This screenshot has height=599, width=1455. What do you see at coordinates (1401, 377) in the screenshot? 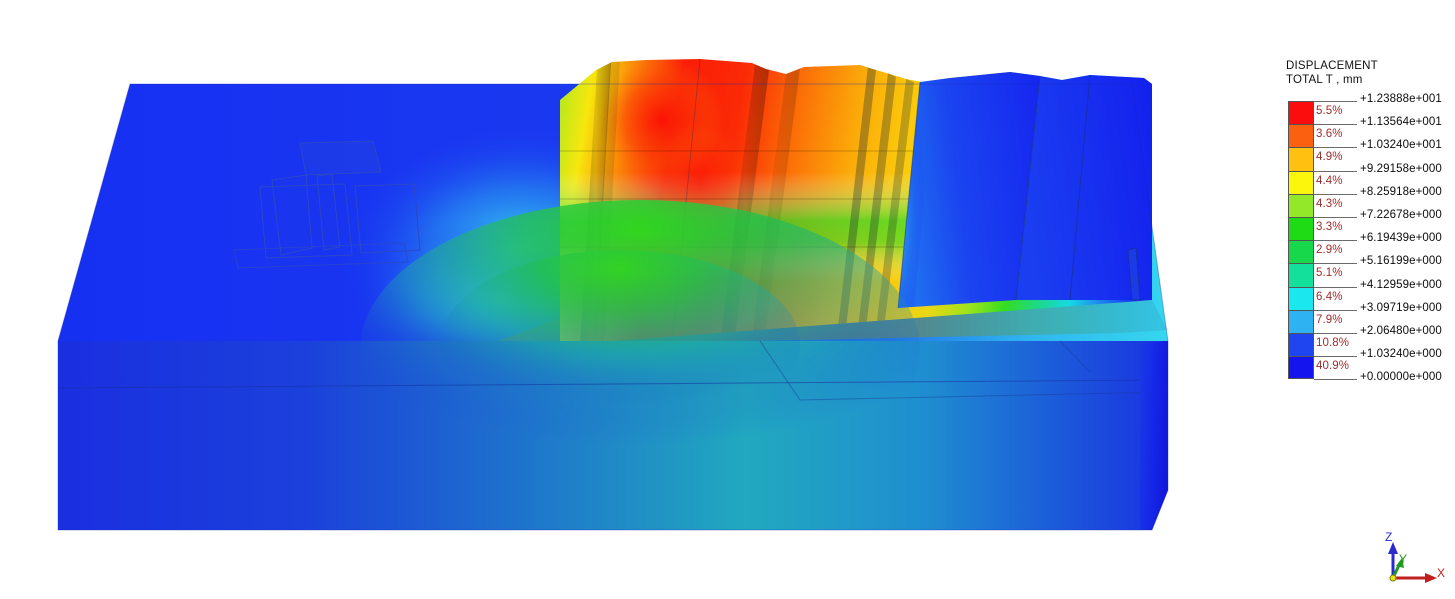
I see `legend-value-12: +0.00000e+000` at bounding box center [1401, 377].